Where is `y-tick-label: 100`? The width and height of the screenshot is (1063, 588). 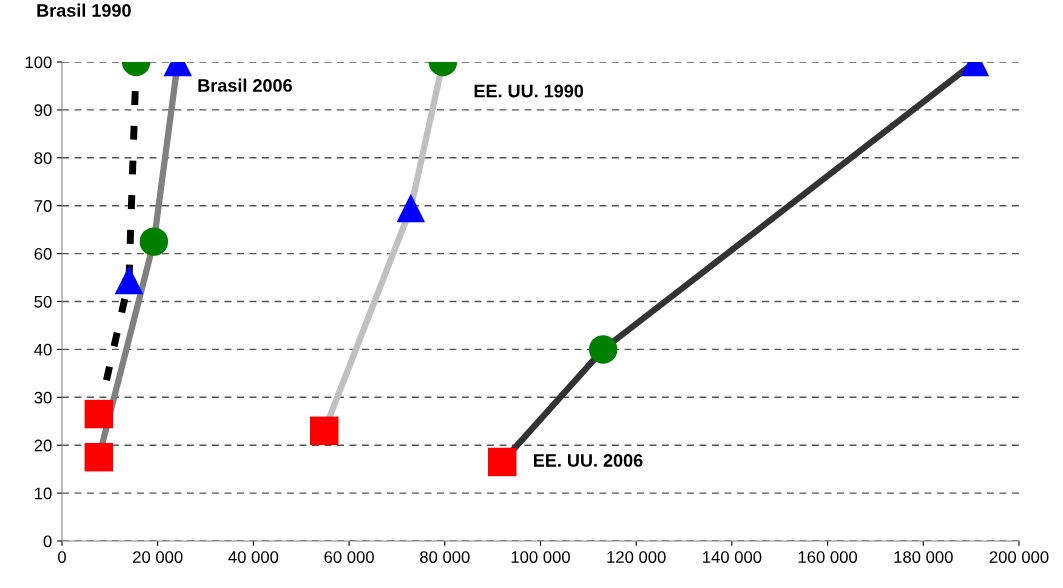 y-tick-label: 100 is located at coordinates (38, 62).